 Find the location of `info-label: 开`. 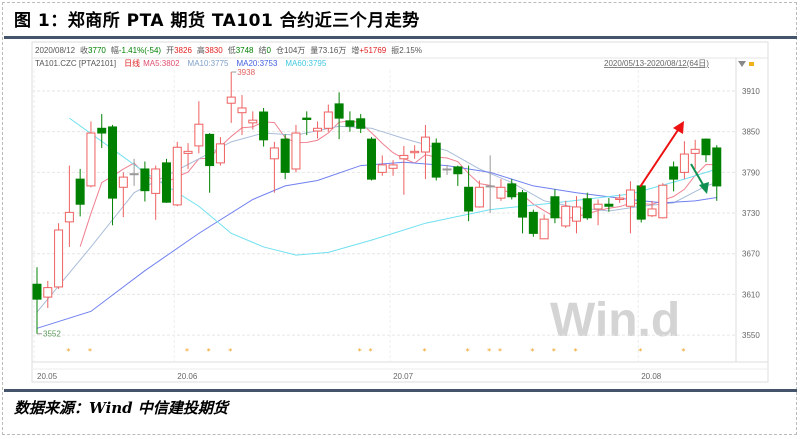

info-label: 开 is located at coordinates (170, 50).